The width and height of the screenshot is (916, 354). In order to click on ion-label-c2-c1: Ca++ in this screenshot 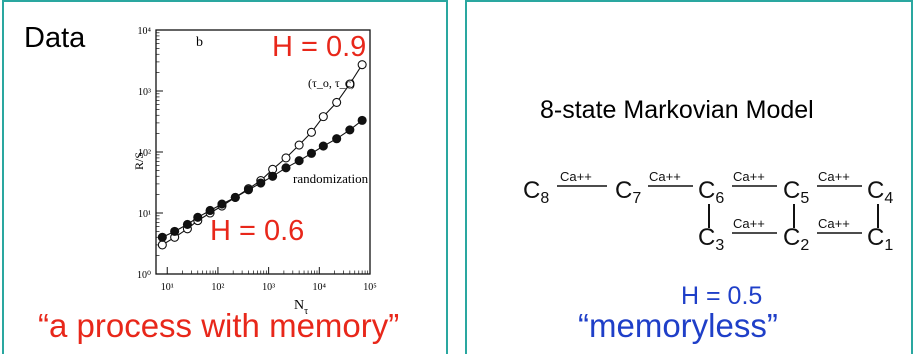, I will do `click(834, 223)`.